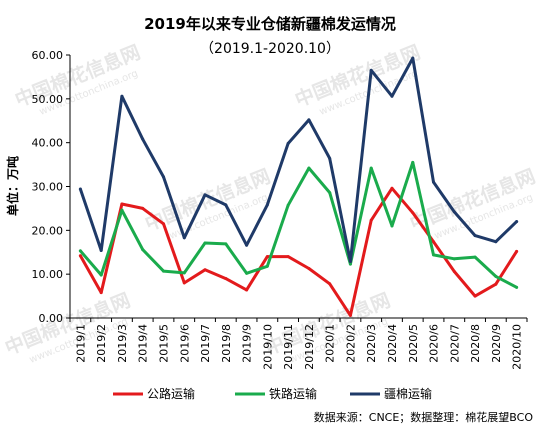 The image size is (539, 434). What do you see at coordinates (12, 186) in the screenshot?
I see `y-axis-label: 单位：万吨` at bounding box center [12, 186].